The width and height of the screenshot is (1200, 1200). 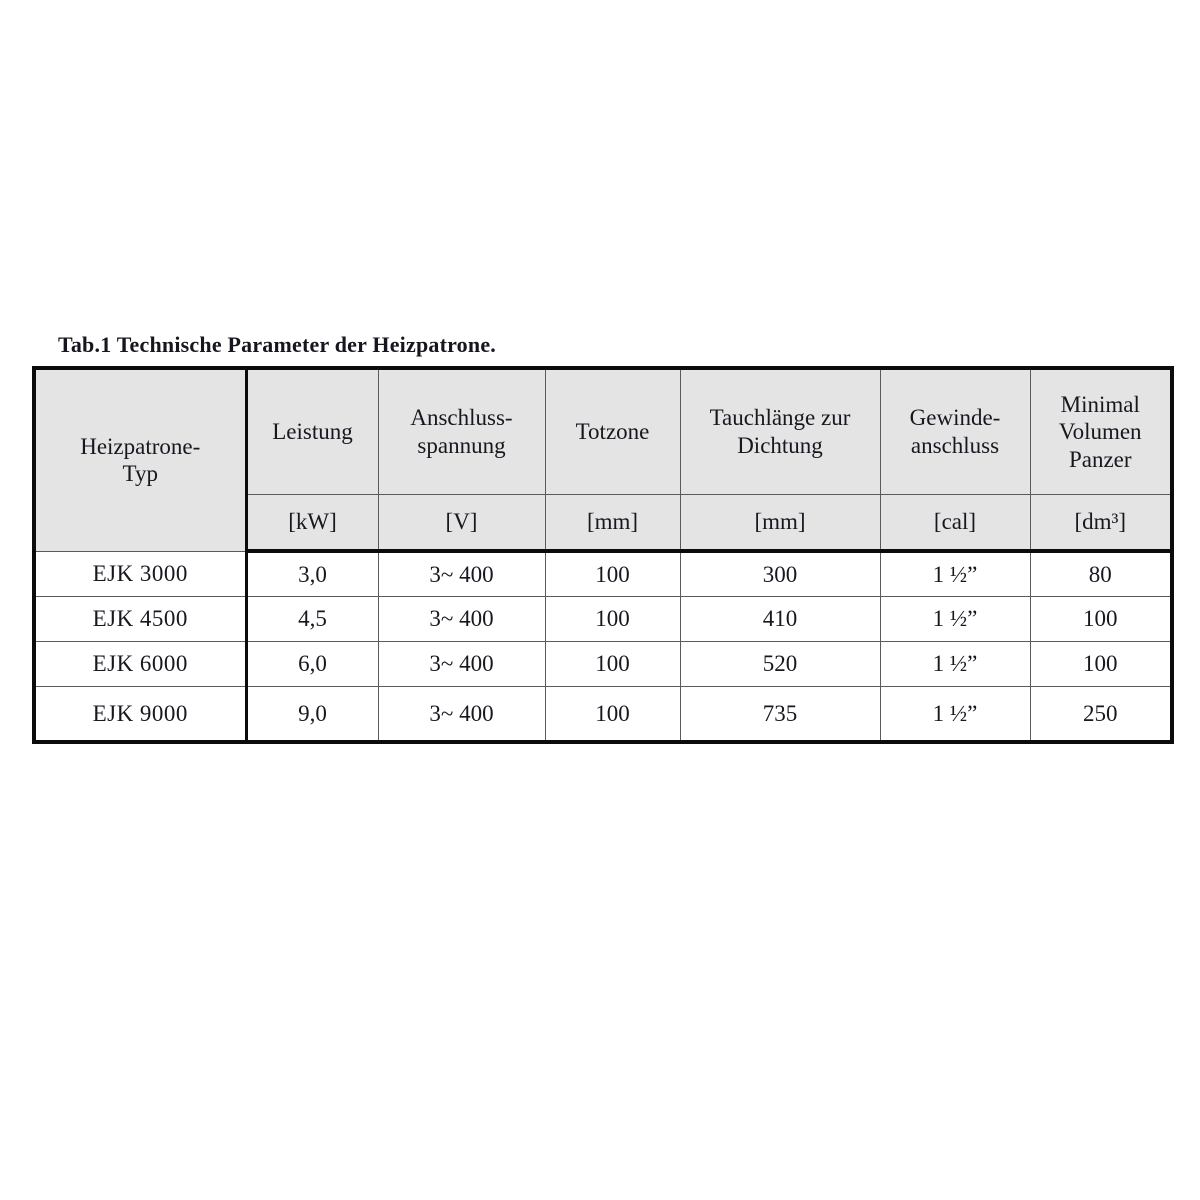 I want to click on cell-typ: EJK 6000, so click(x=140, y=663).